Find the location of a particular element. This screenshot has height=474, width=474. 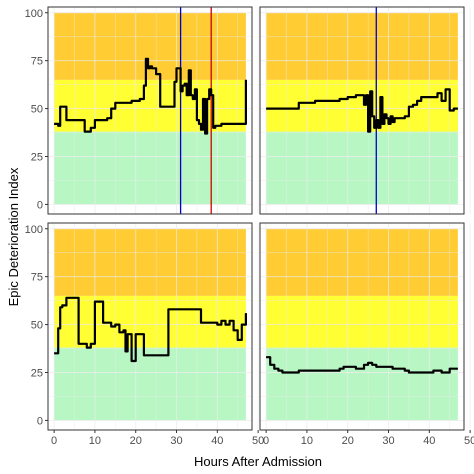

x-axis-layer: 0 10 20 30 40 500 10 20 30 40 50 is located at coordinates (262, 438).